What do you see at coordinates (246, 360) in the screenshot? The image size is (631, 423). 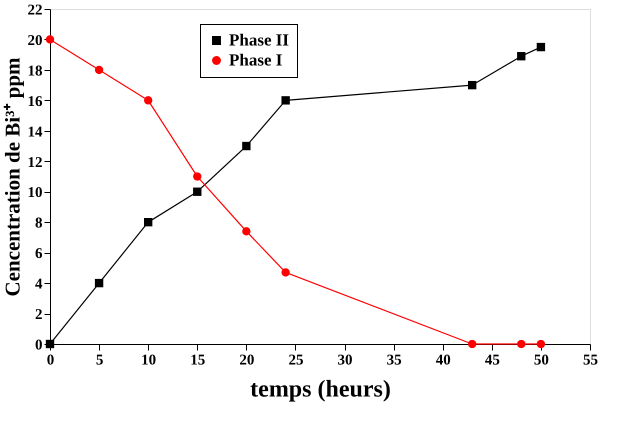 I see `x-tick-label: 20` at bounding box center [246, 360].